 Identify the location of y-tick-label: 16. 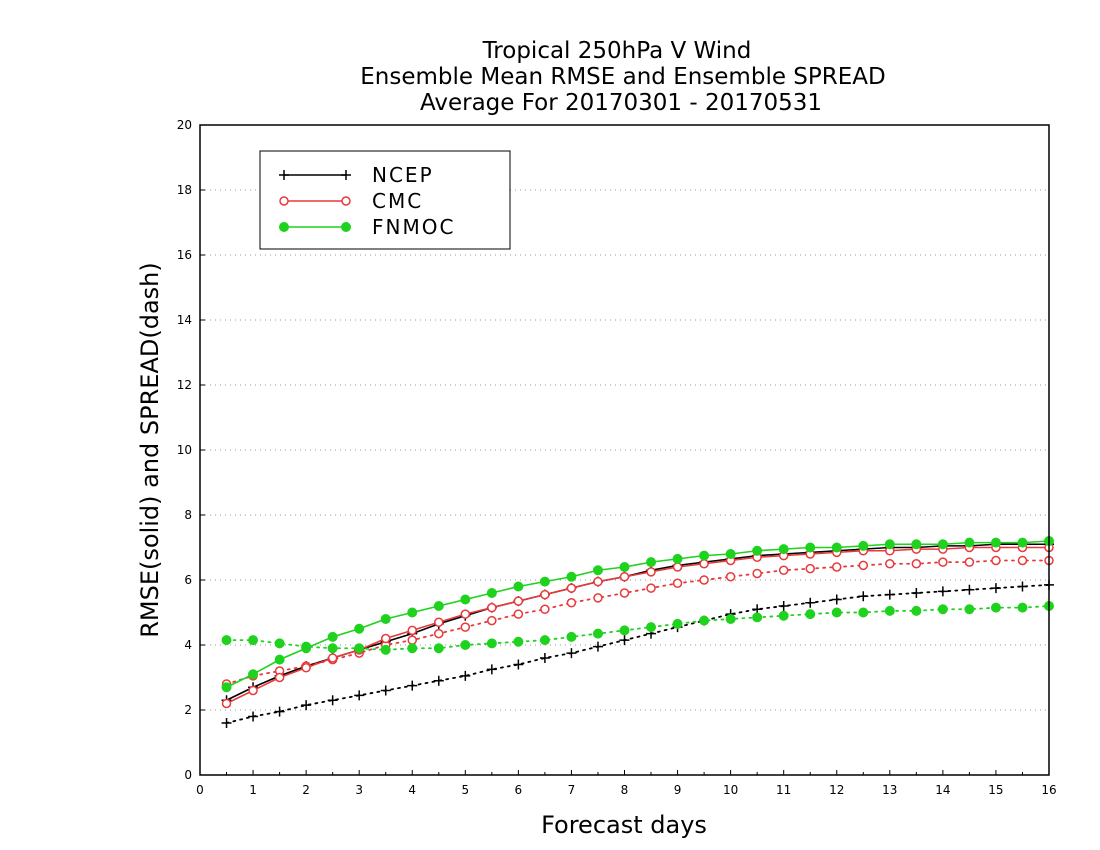
(184, 255).